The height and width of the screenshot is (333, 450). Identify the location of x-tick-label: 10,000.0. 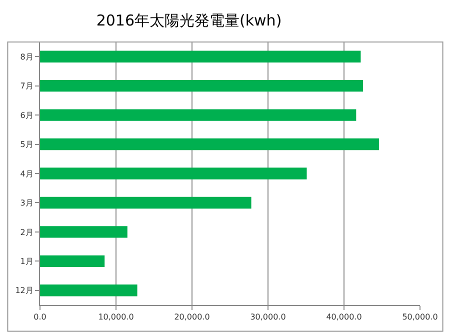
(116, 317).